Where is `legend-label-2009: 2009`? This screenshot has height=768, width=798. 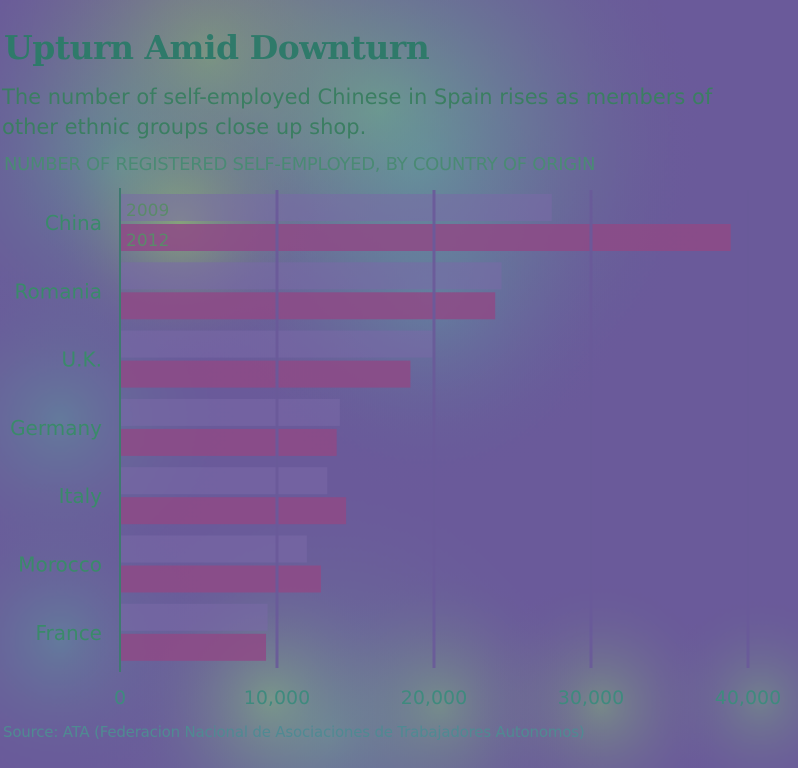
legend-label-2009: 2009 is located at coordinates (147, 211).